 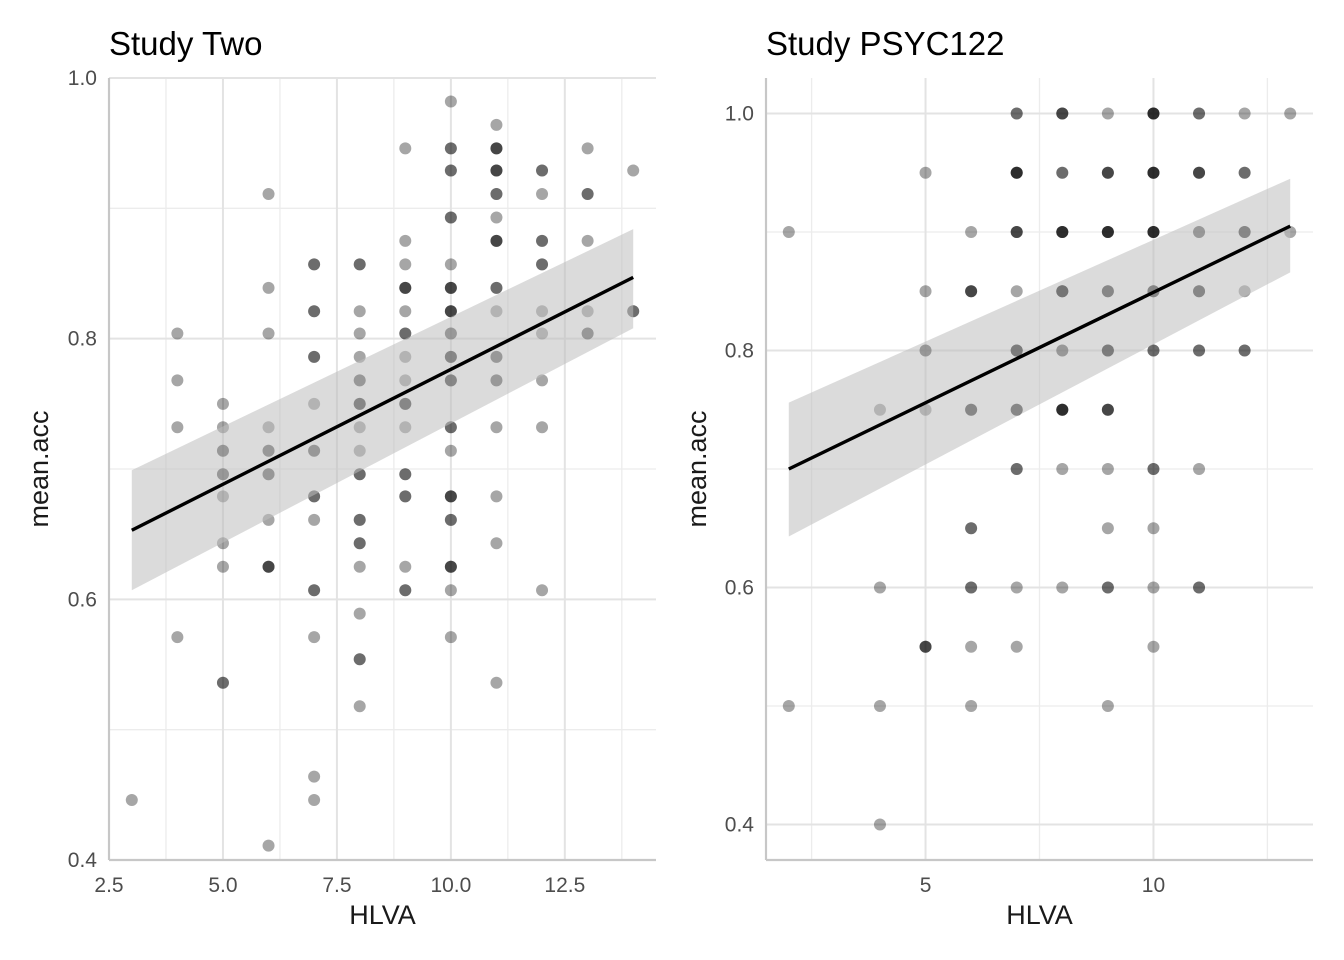 What do you see at coordinates (740, 824) in the screenshot?
I see `y-tick-label: 0.4` at bounding box center [740, 824].